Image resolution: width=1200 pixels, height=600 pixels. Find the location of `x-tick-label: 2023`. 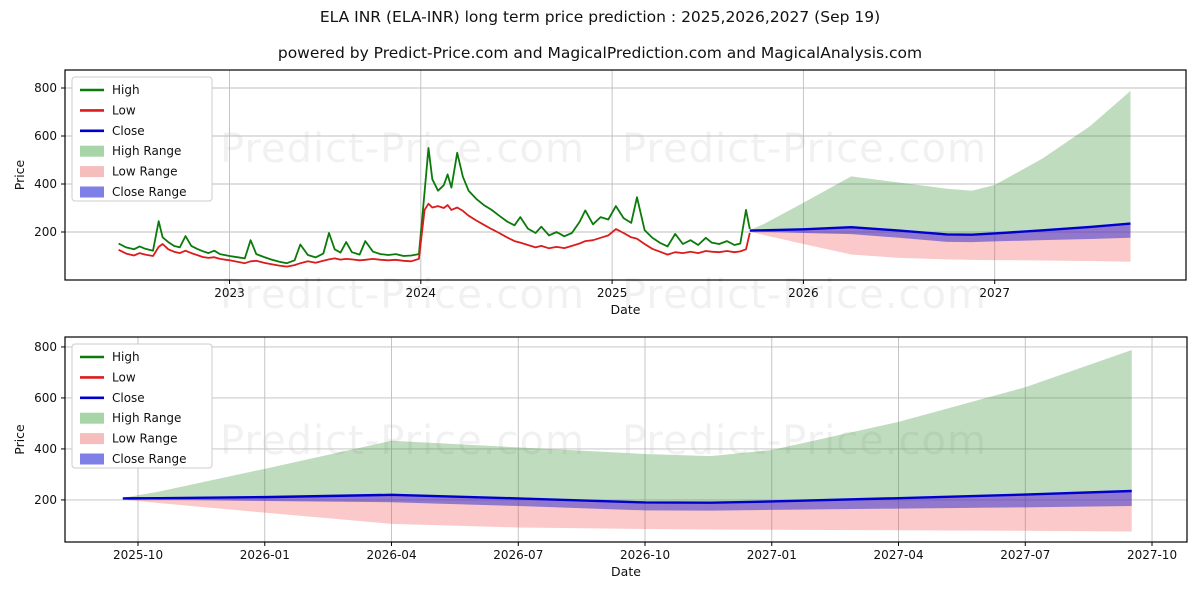

x-tick-label: 2023 is located at coordinates (229, 293).